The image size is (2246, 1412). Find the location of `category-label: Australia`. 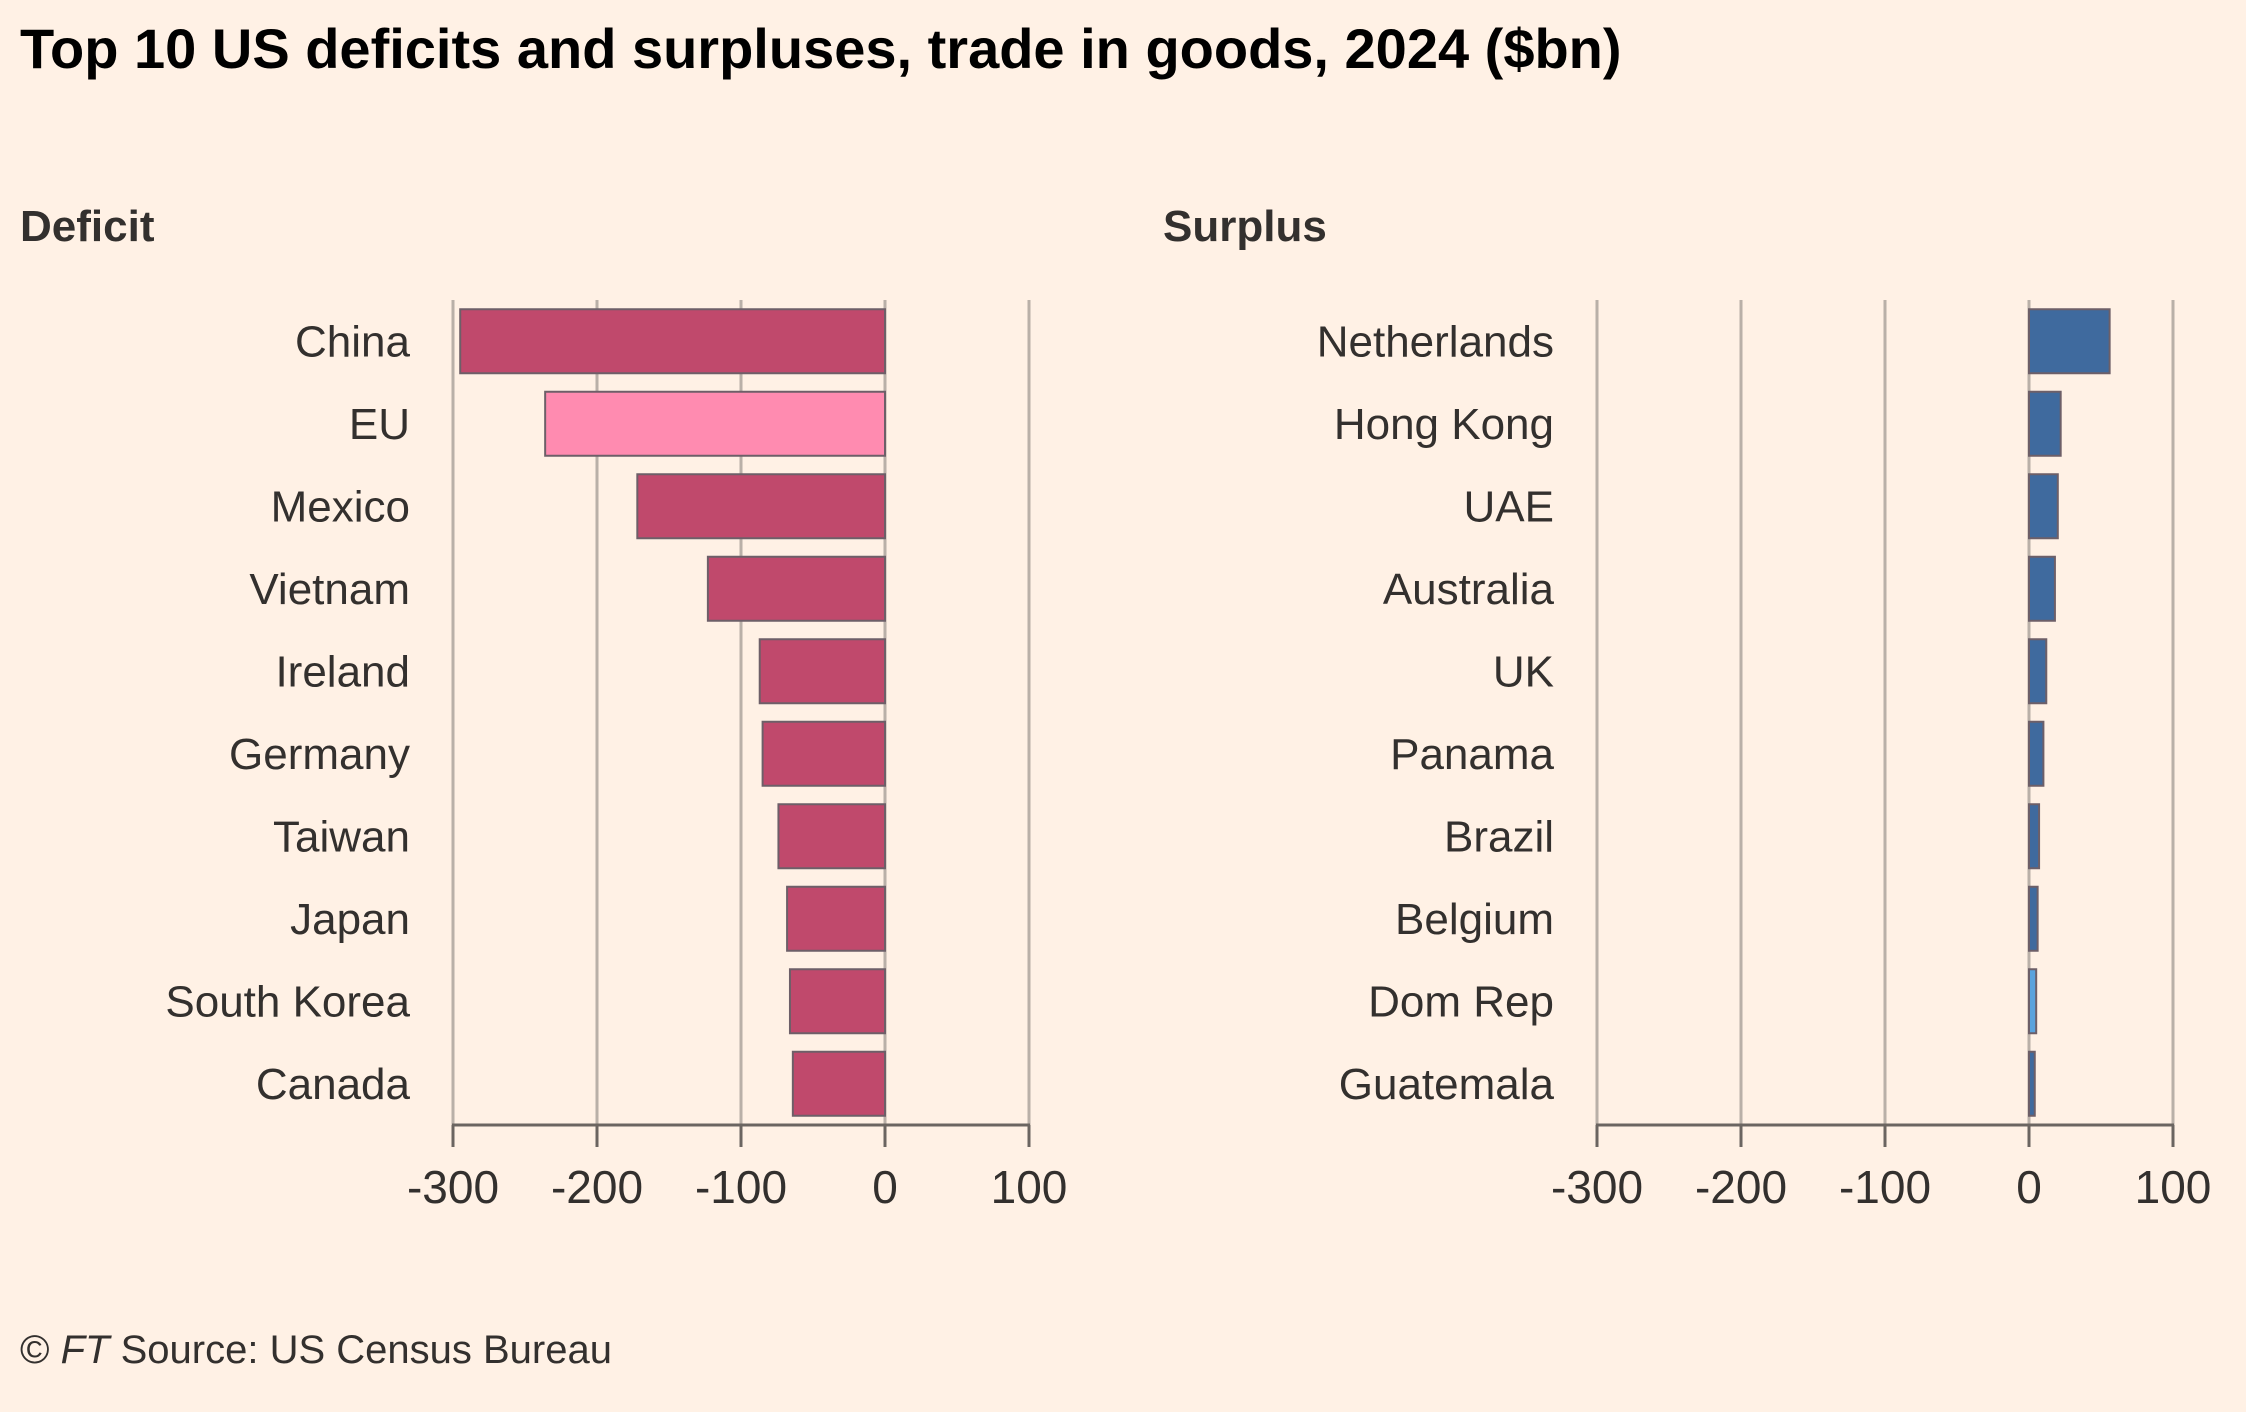

category-label: Australia is located at coordinates (1469, 589).